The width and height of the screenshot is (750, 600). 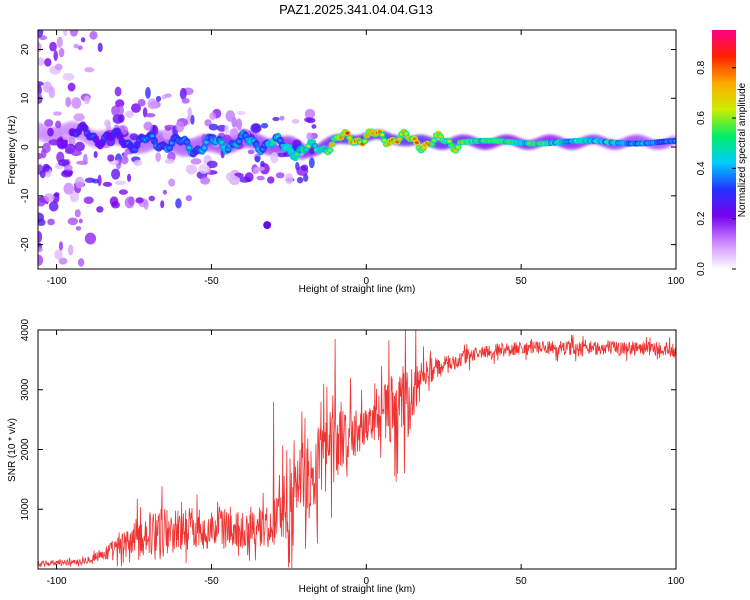 I want to click on colorbar-scale, so click(x=724, y=149).